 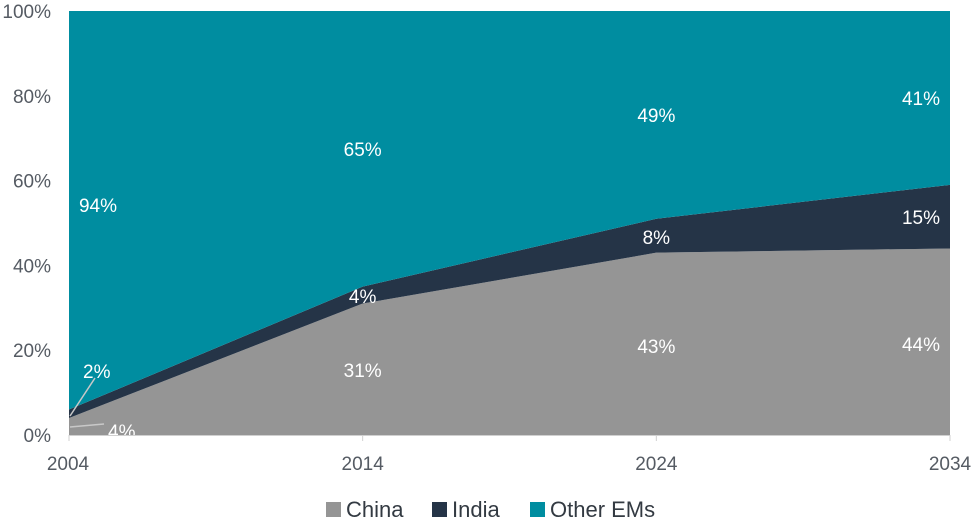 I want to click on data-label-other-ems-2034: 41%, so click(x=921, y=99).